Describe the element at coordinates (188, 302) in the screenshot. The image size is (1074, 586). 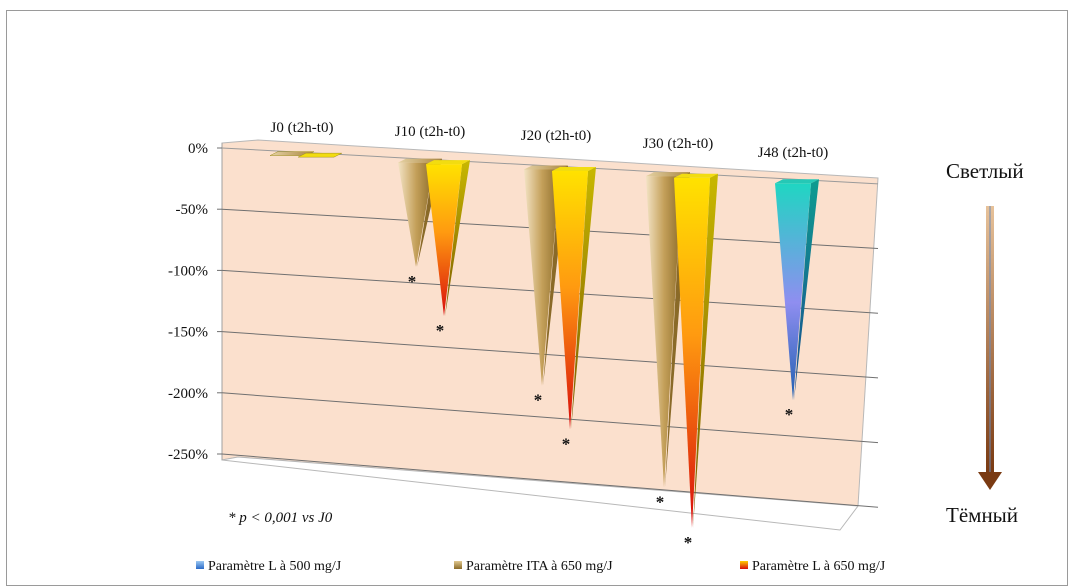
I see `y-tick-labels: 0% -50% -100% -150% -200% -250%` at that location.